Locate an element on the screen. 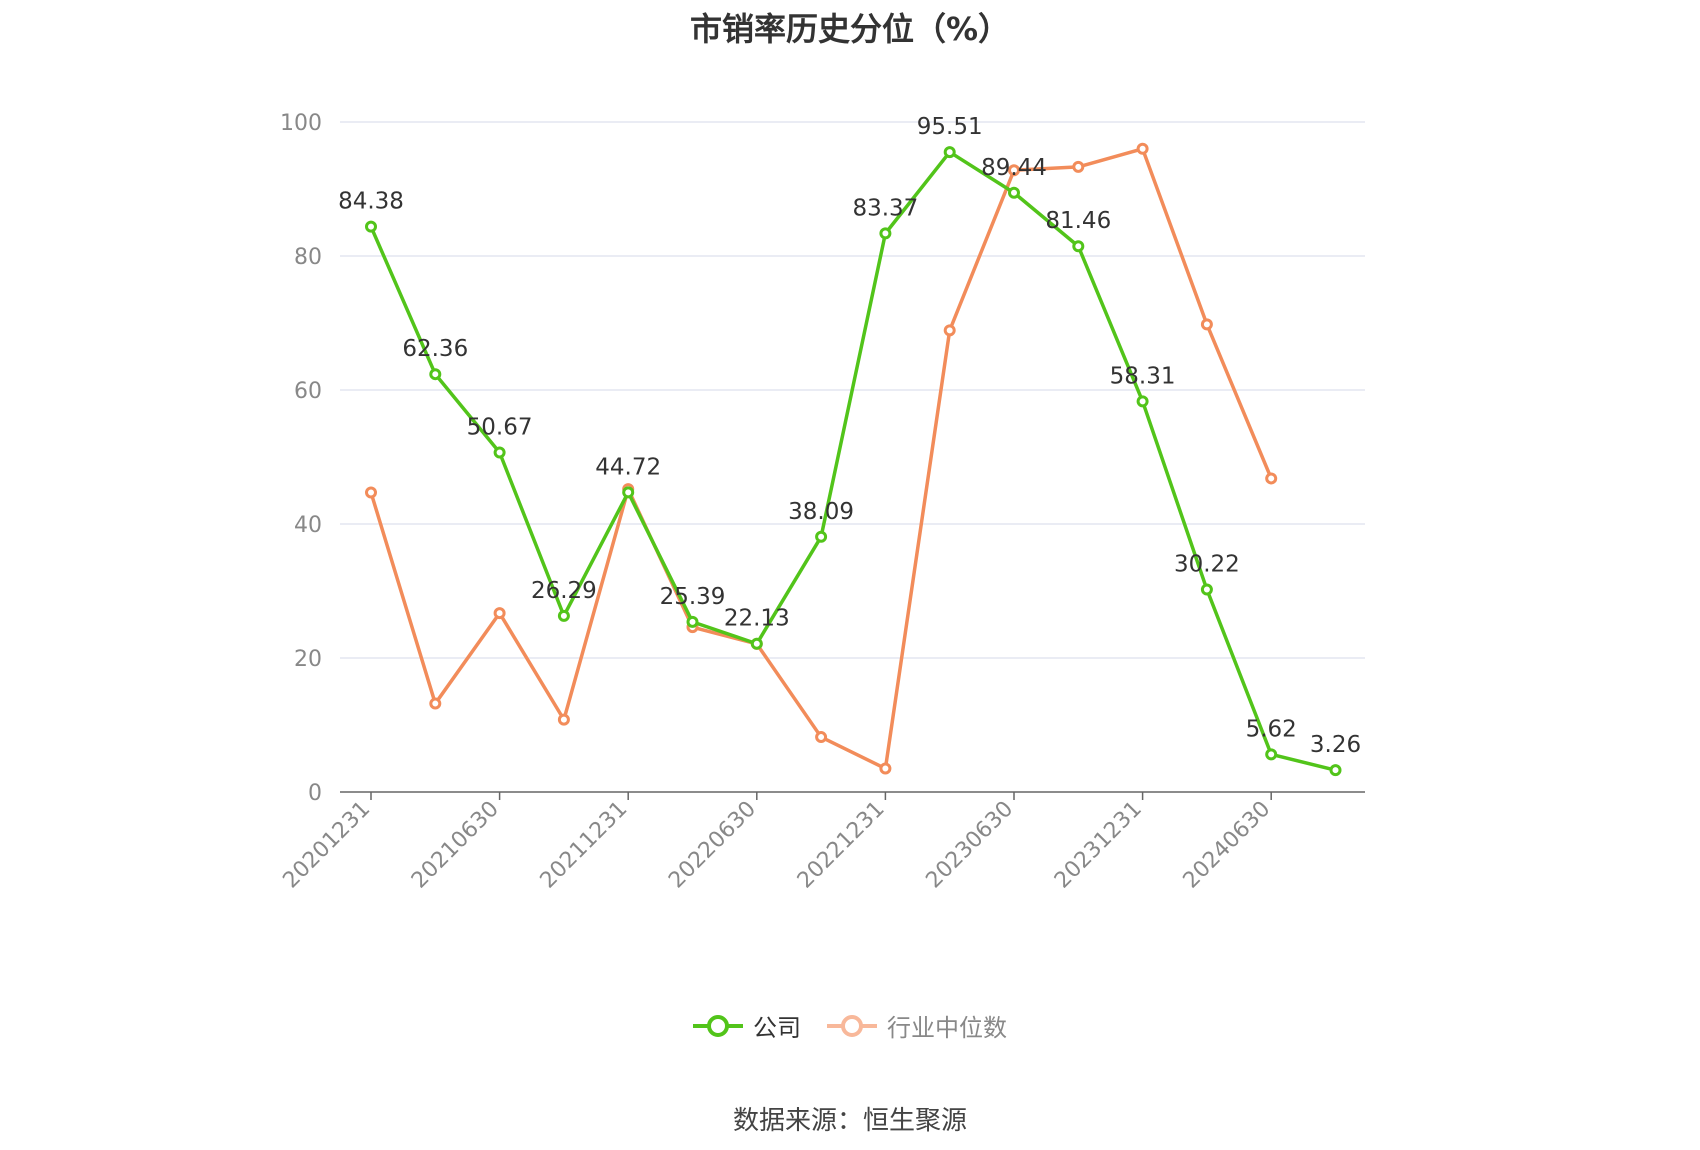 This screenshot has height=1150, width=1700. data-label-company: 38.09 is located at coordinates (821, 512).